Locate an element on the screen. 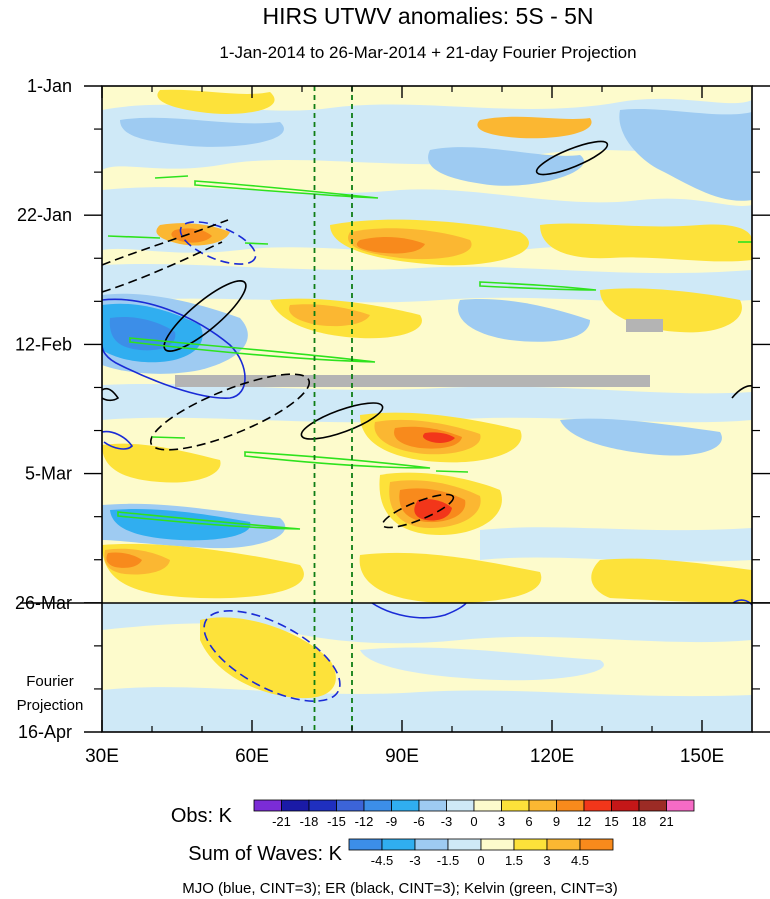 The image size is (770, 899). colorbar-tick-label: -9 is located at coordinates (392, 821).